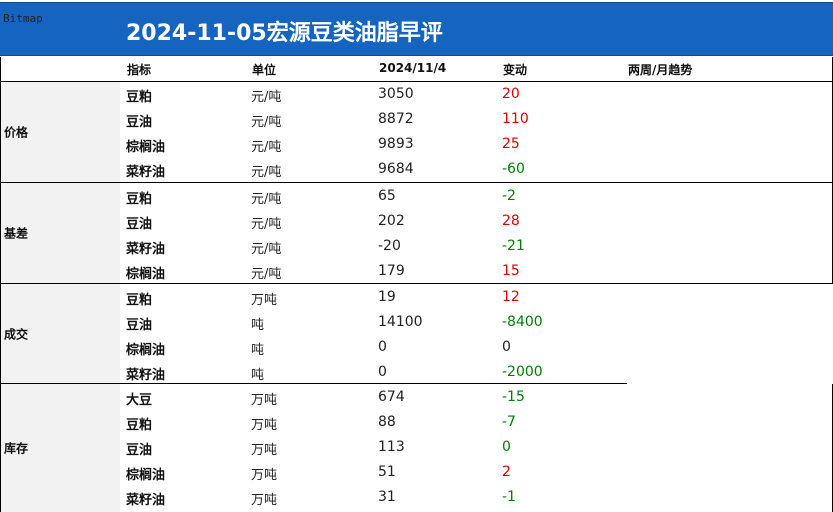  What do you see at coordinates (522, 372) in the screenshot?
I see `change-cell: -2000` at bounding box center [522, 372].